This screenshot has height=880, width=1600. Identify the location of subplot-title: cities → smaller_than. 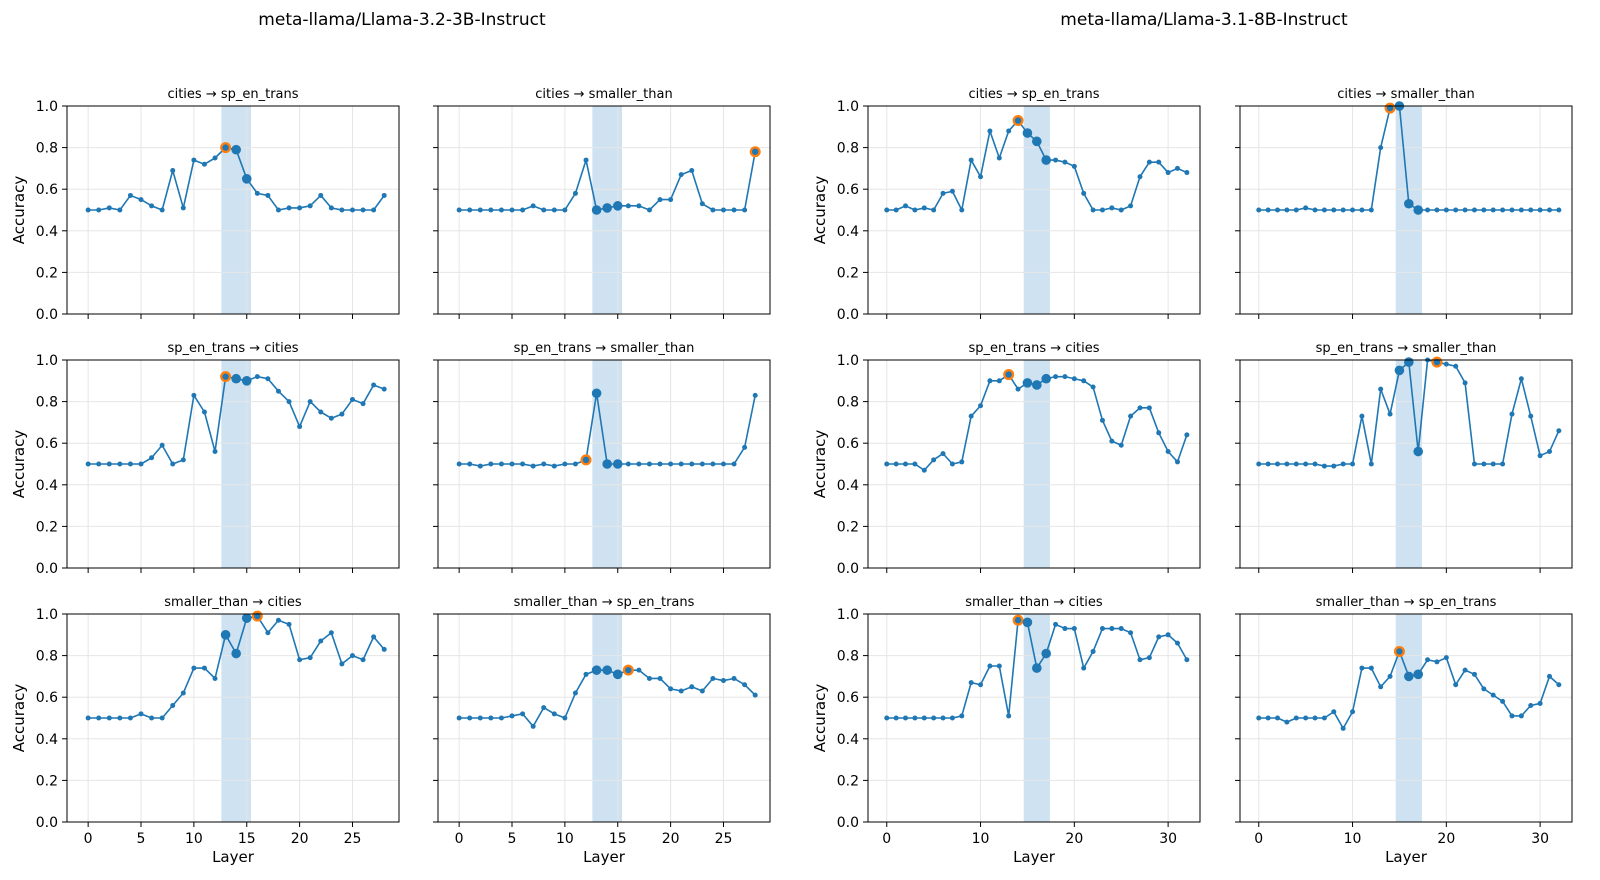
(603, 94).